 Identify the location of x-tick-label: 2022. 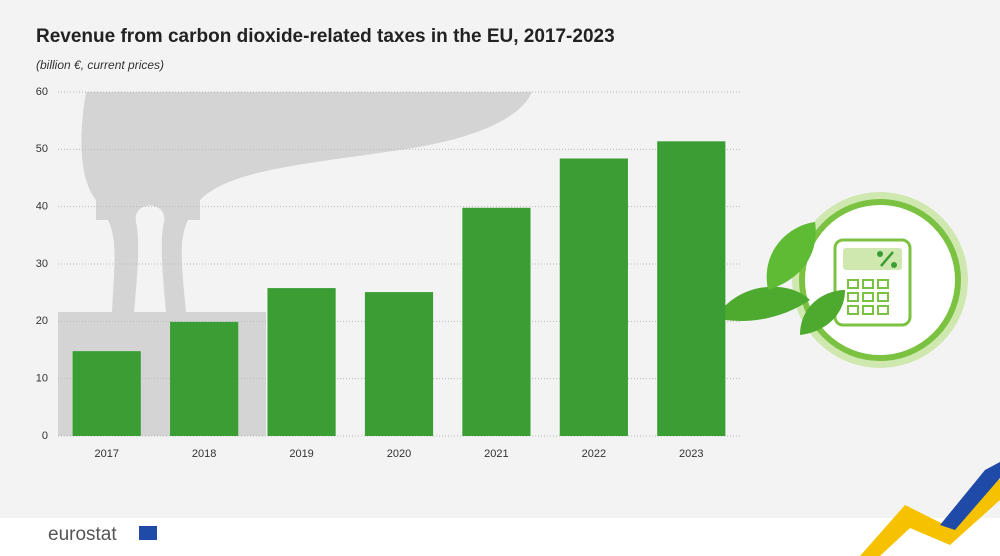
(594, 454).